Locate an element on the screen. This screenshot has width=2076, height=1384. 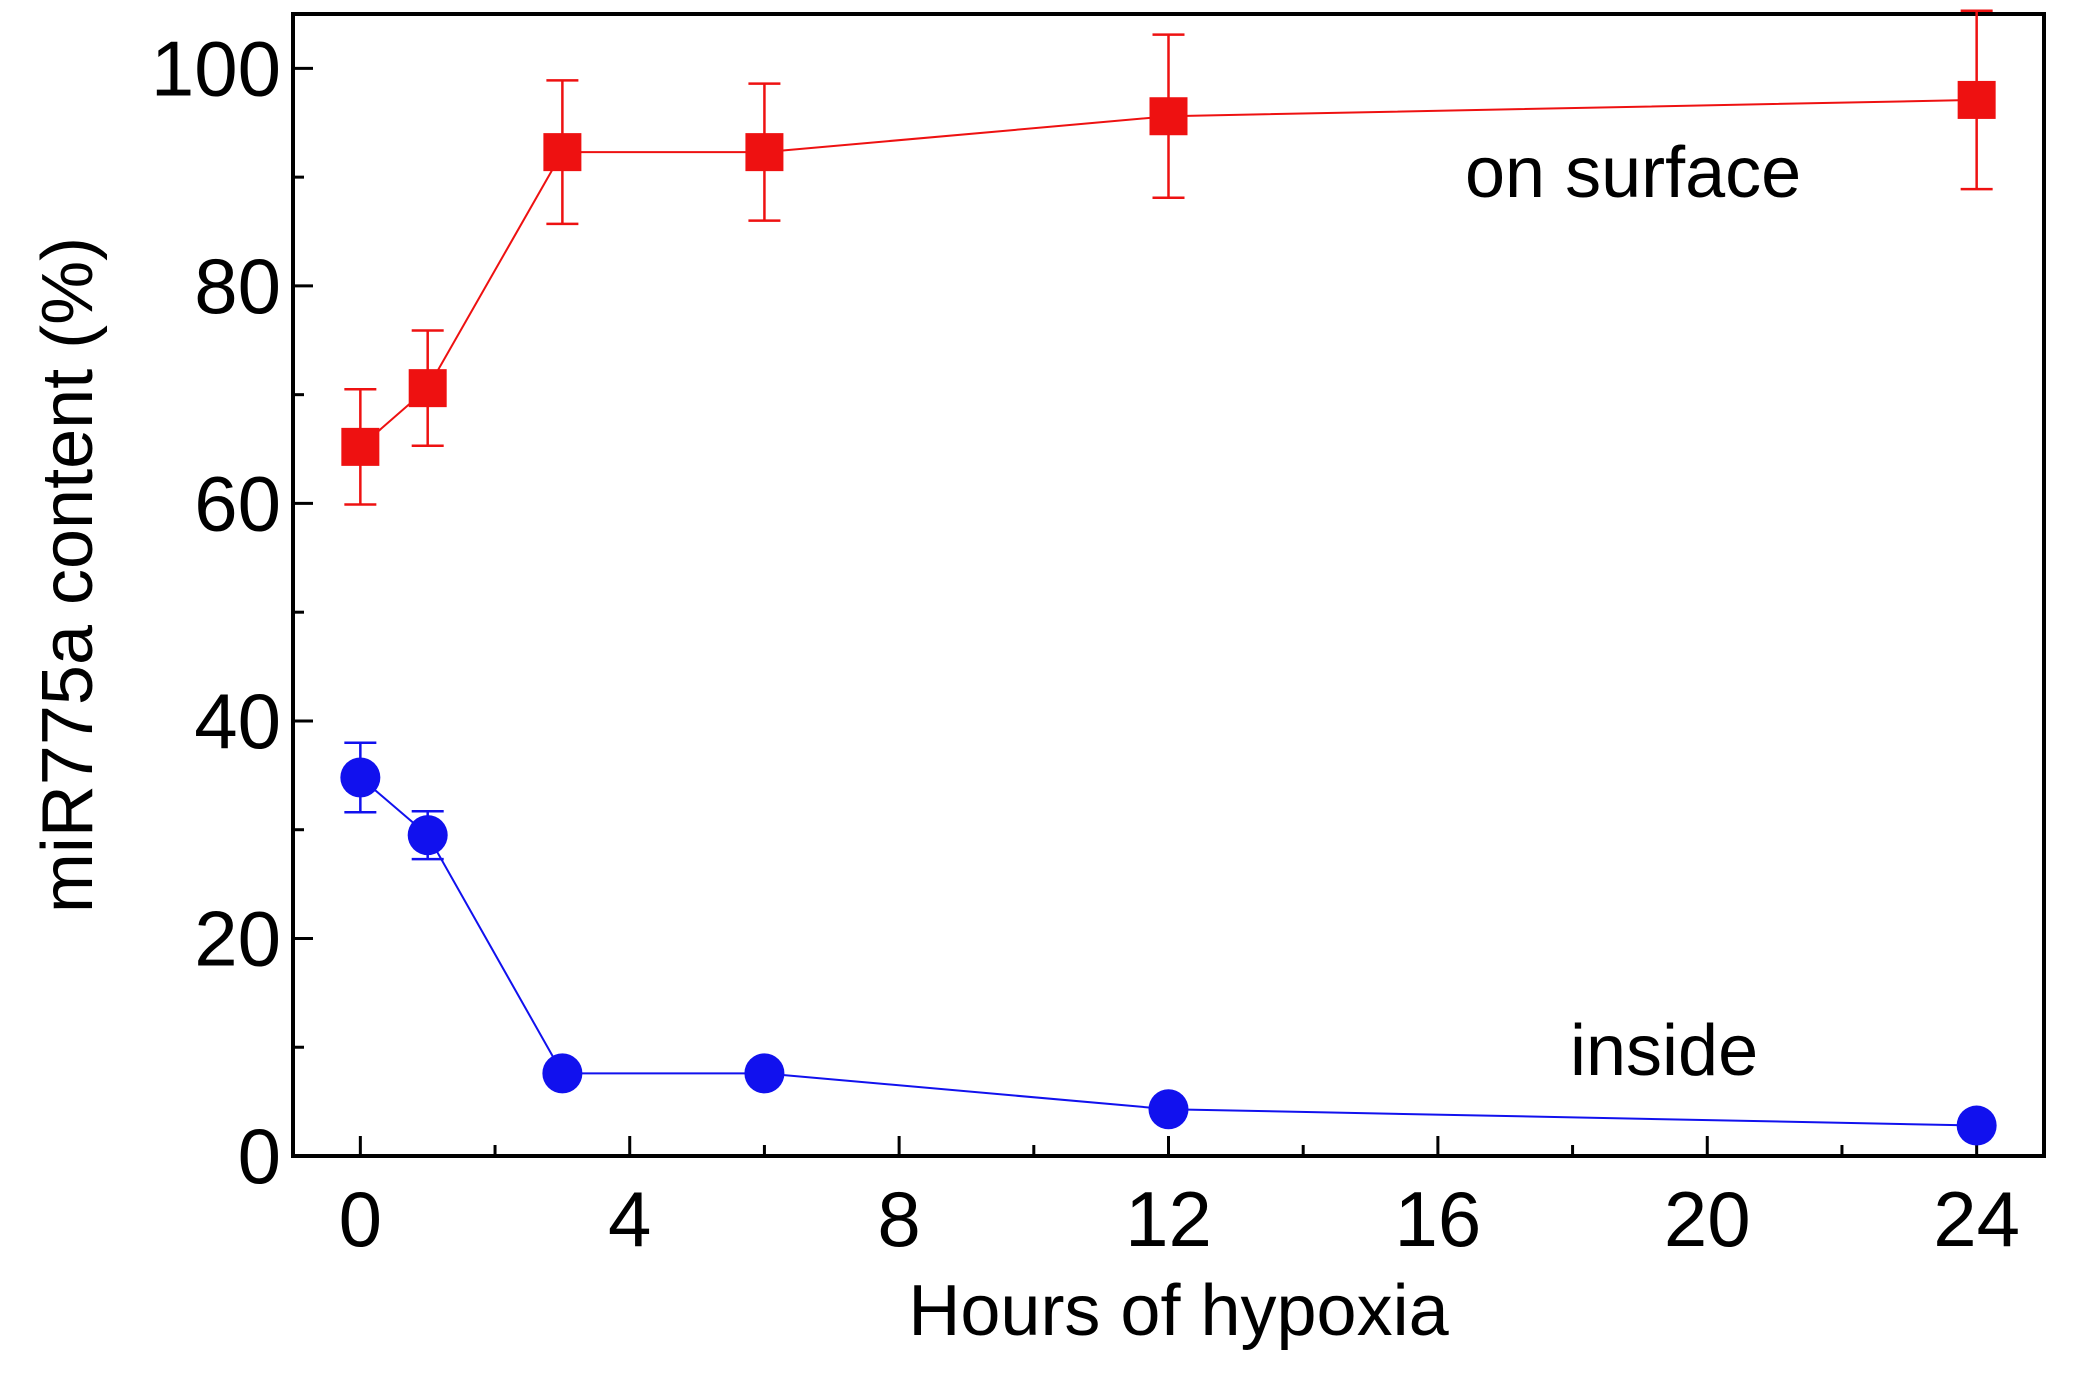
x-tick-label-20: 20 is located at coordinates (1707, 1219).